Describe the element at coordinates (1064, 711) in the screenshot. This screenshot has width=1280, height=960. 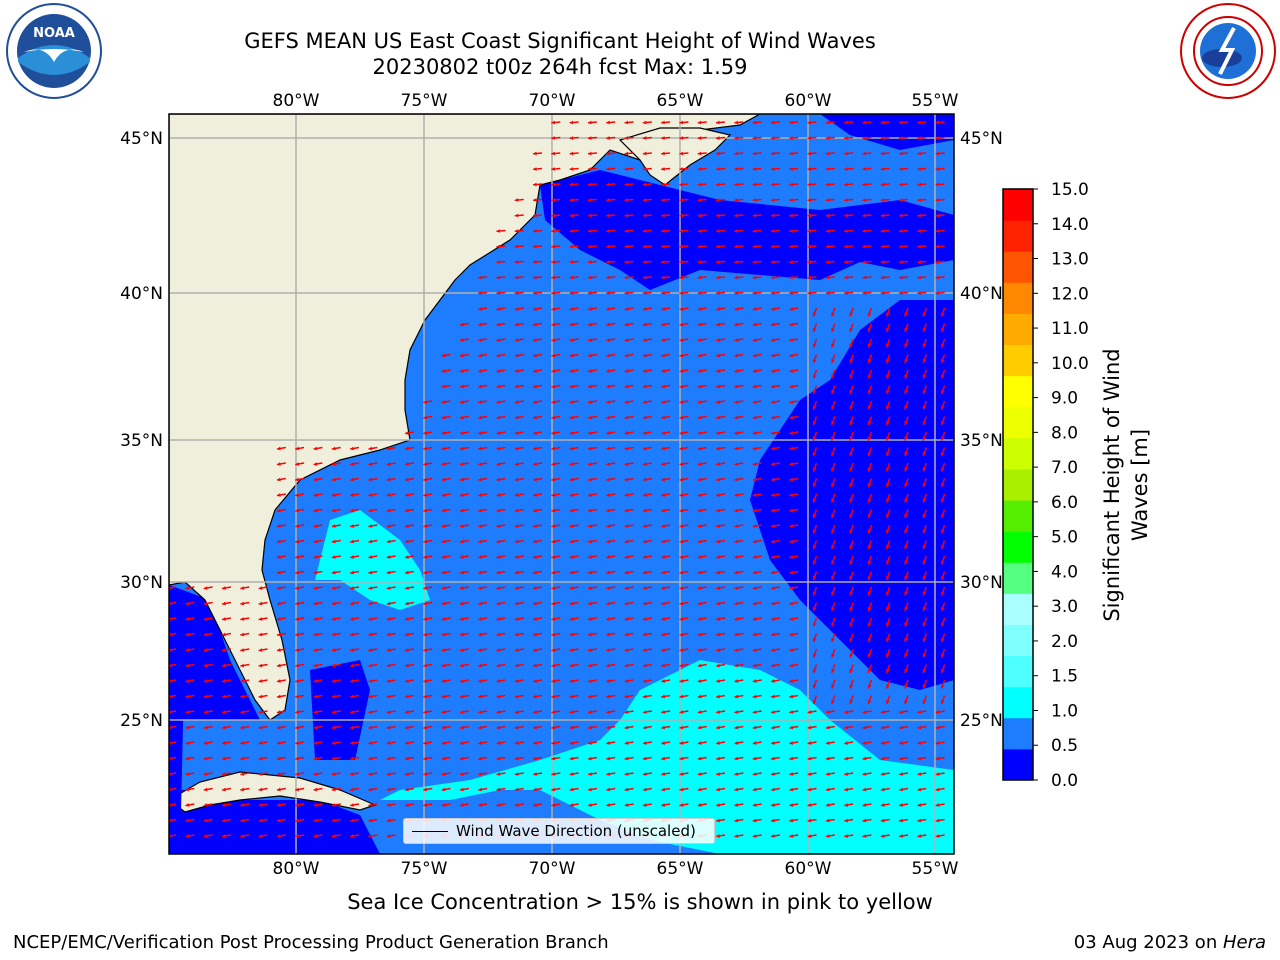
I see `colorbar-tick-label: 1.0` at that location.